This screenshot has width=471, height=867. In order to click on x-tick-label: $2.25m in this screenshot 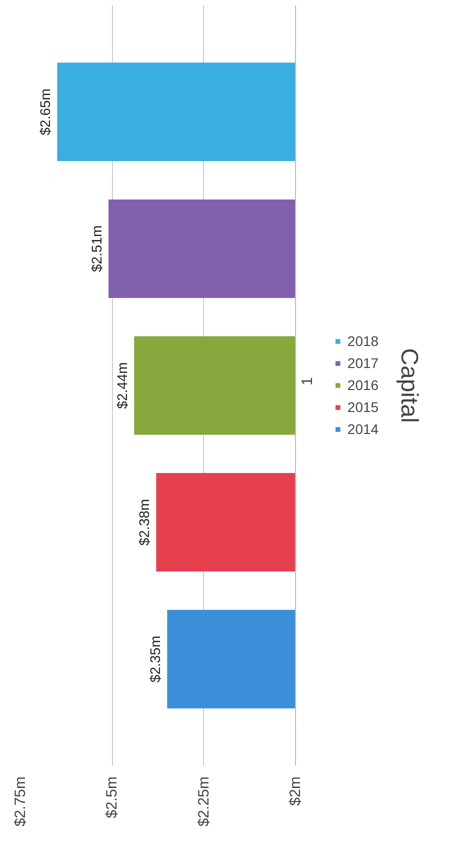, I will do `click(203, 801)`.